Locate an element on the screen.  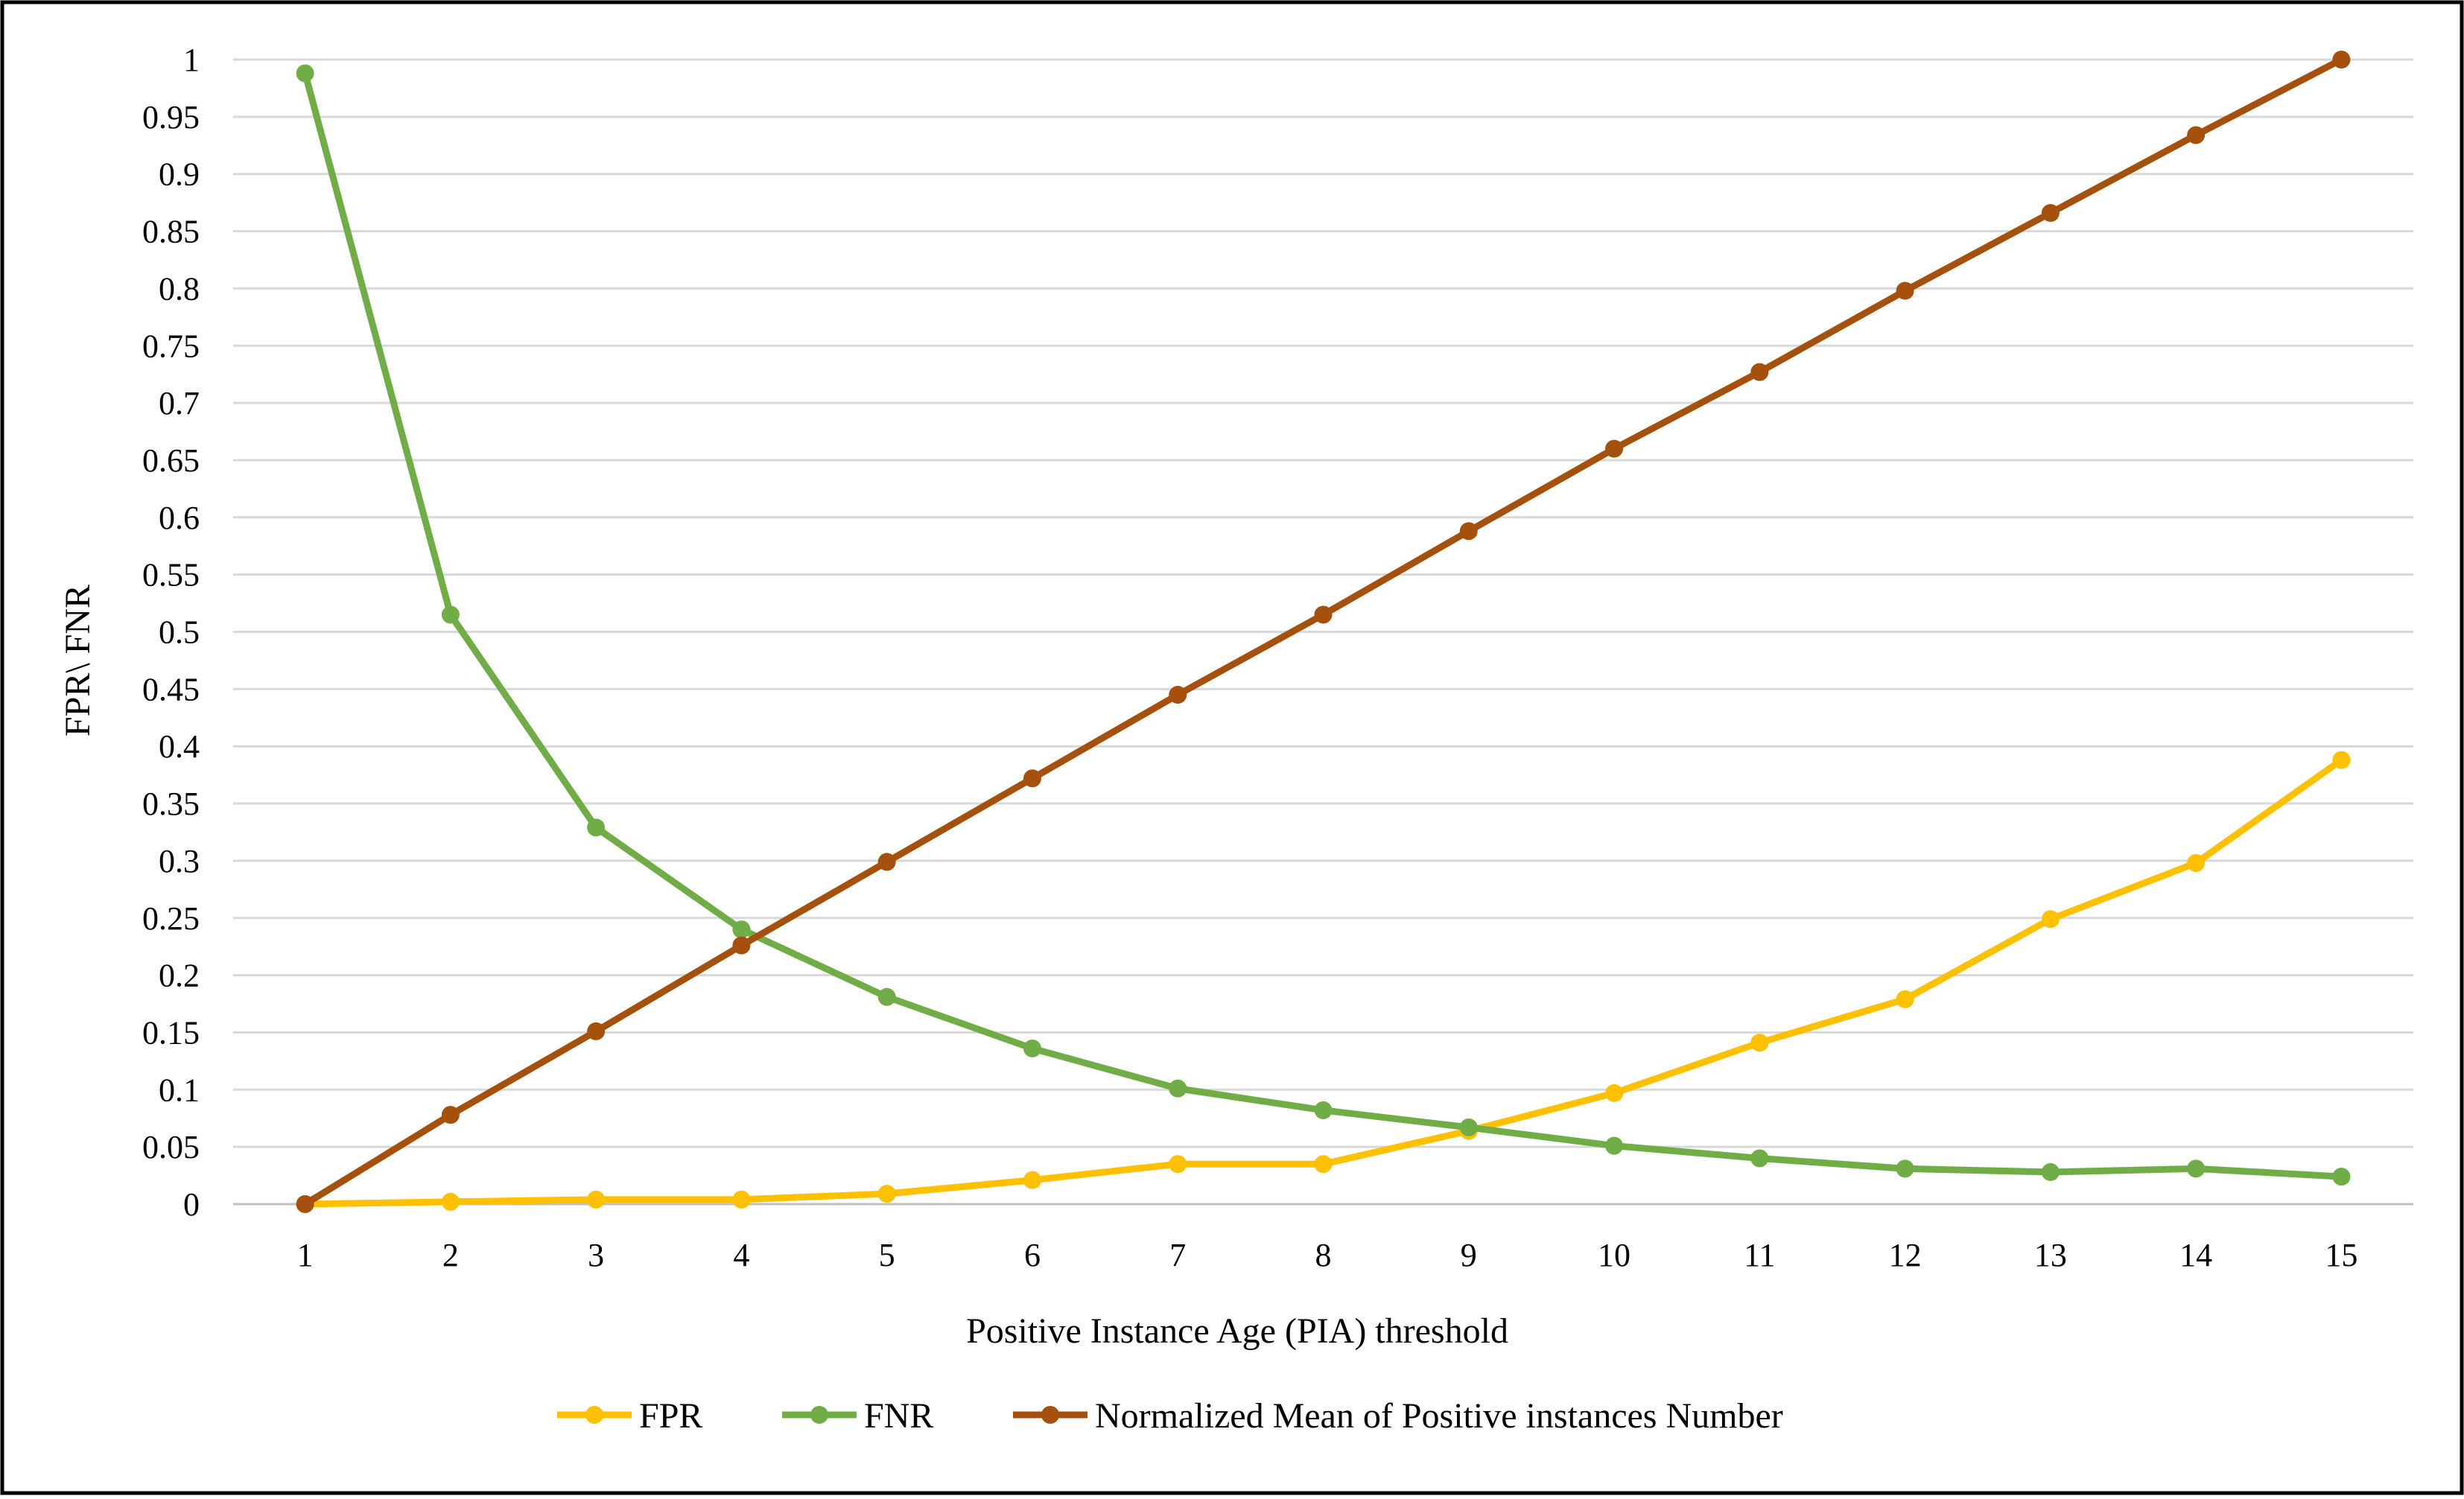
y-axis-title: FPR\ FNR is located at coordinates (78, 660).